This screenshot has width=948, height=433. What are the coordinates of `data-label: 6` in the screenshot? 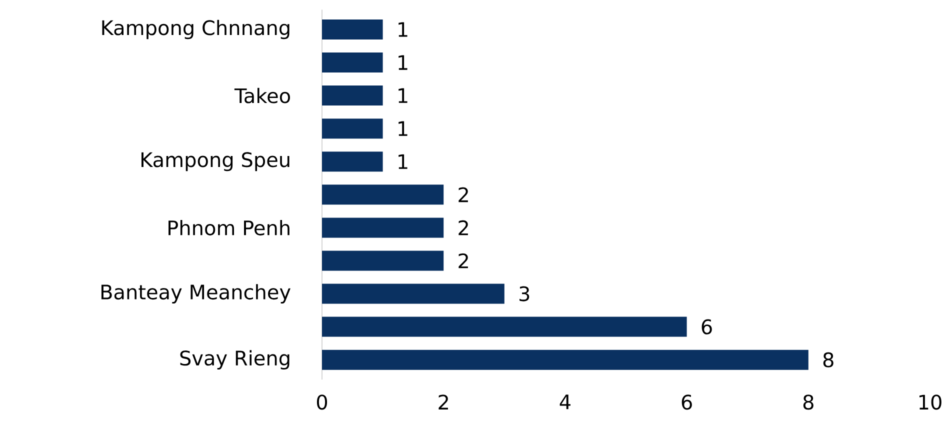 It's located at (707, 326).